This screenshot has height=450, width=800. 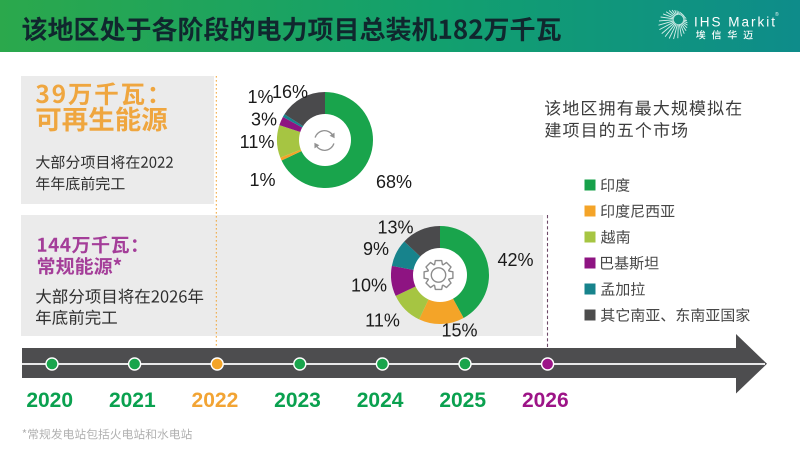 What do you see at coordinates (462, 400) in the screenshot?
I see `svg-text: 2025` at bounding box center [462, 400].